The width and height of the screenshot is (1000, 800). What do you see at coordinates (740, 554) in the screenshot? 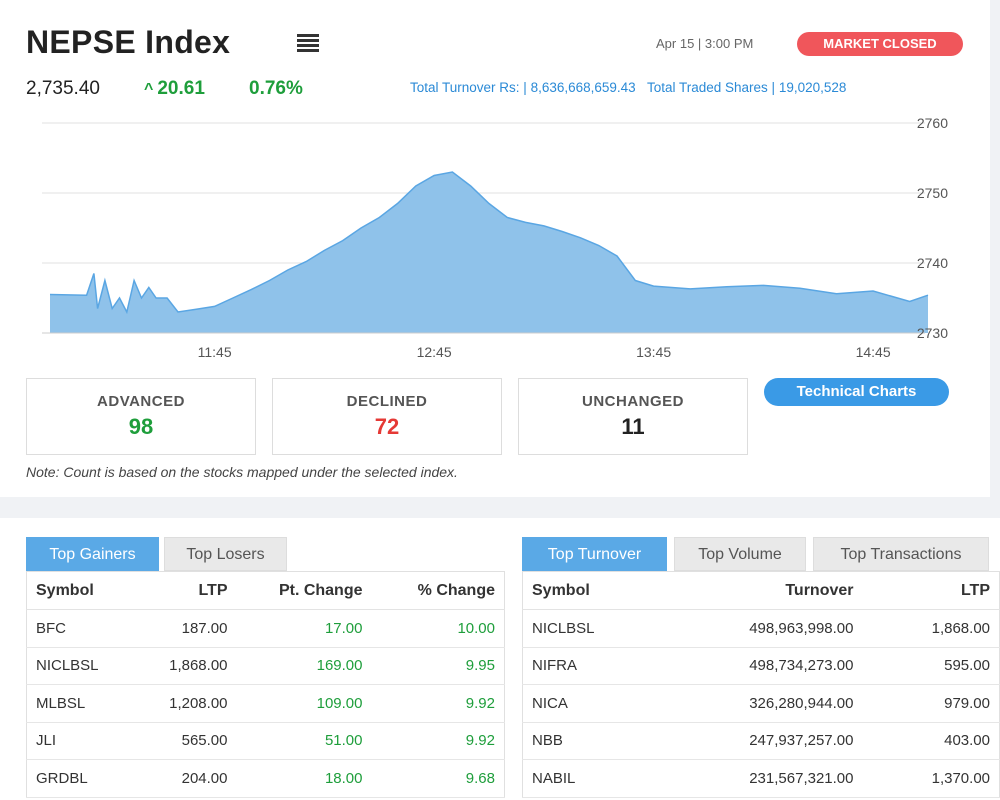
I see `tab-top-volume: Top Volume` at bounding box center [740, 554].